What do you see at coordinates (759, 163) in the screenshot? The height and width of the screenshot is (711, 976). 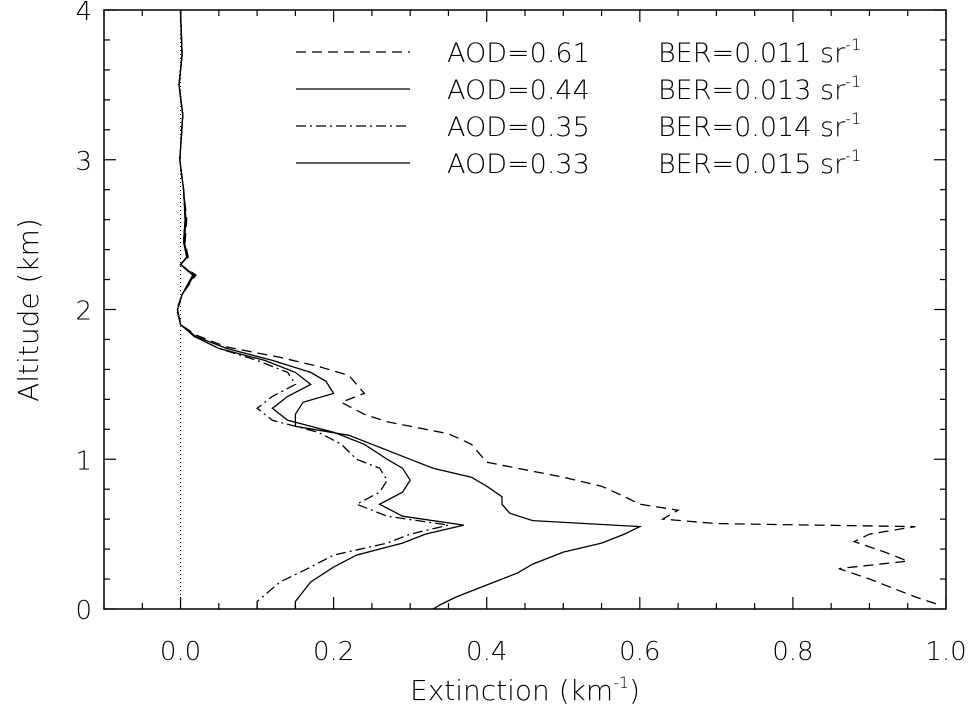 I see `legend-ber-label: BER=0.015 sr-1` at bounding box center [759, 163].